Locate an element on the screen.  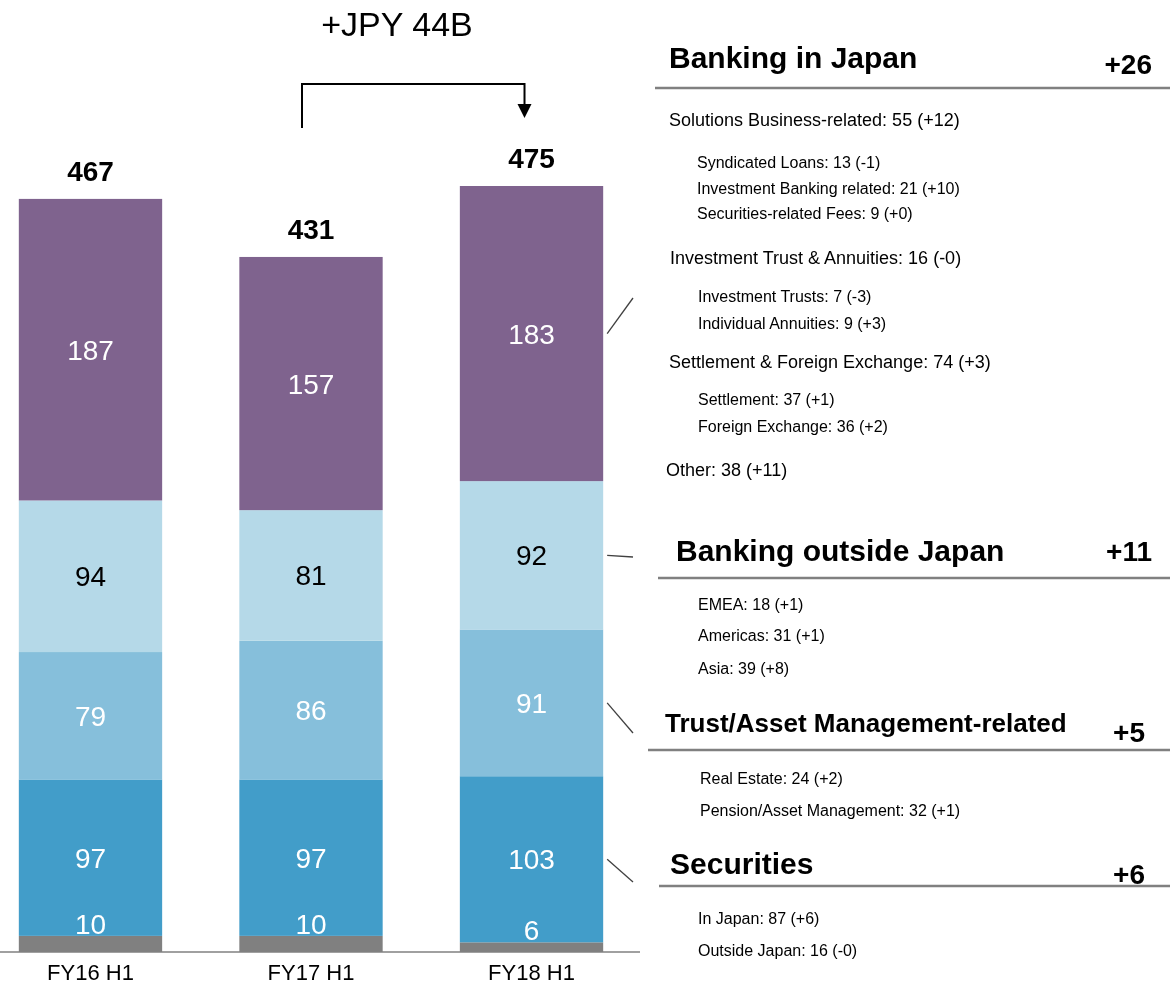
data-label: 103 is located at coordinates (531, 860).